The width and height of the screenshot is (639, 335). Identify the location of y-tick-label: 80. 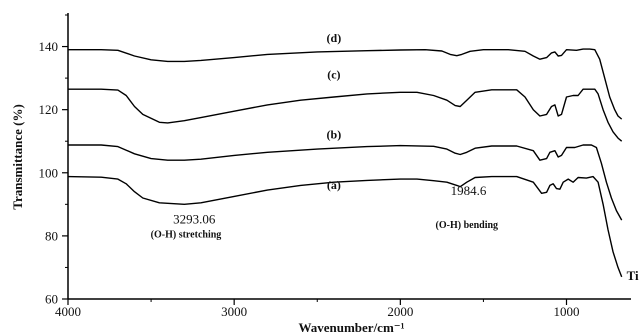
(51, 235).